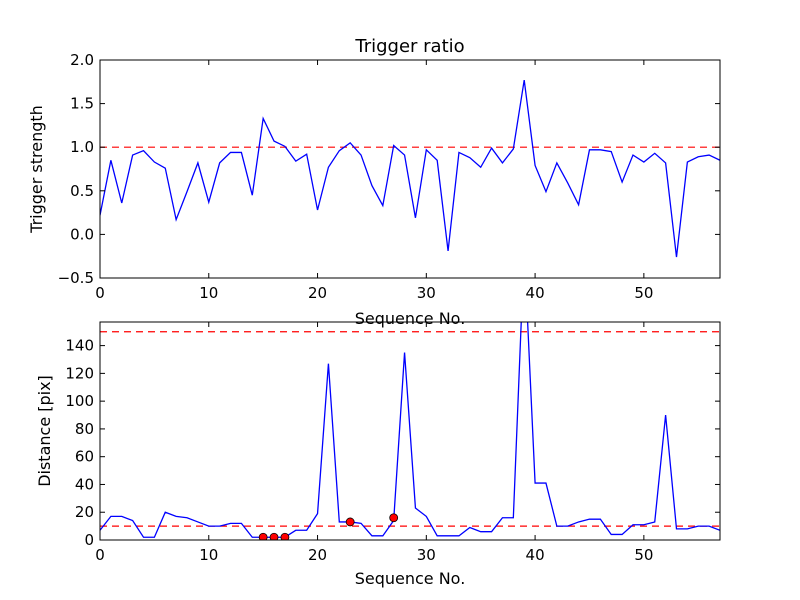 Image resolution: width=800 pixels, height=600 pixels. I want to click on y-tick-label: 20, so click(84, 512).